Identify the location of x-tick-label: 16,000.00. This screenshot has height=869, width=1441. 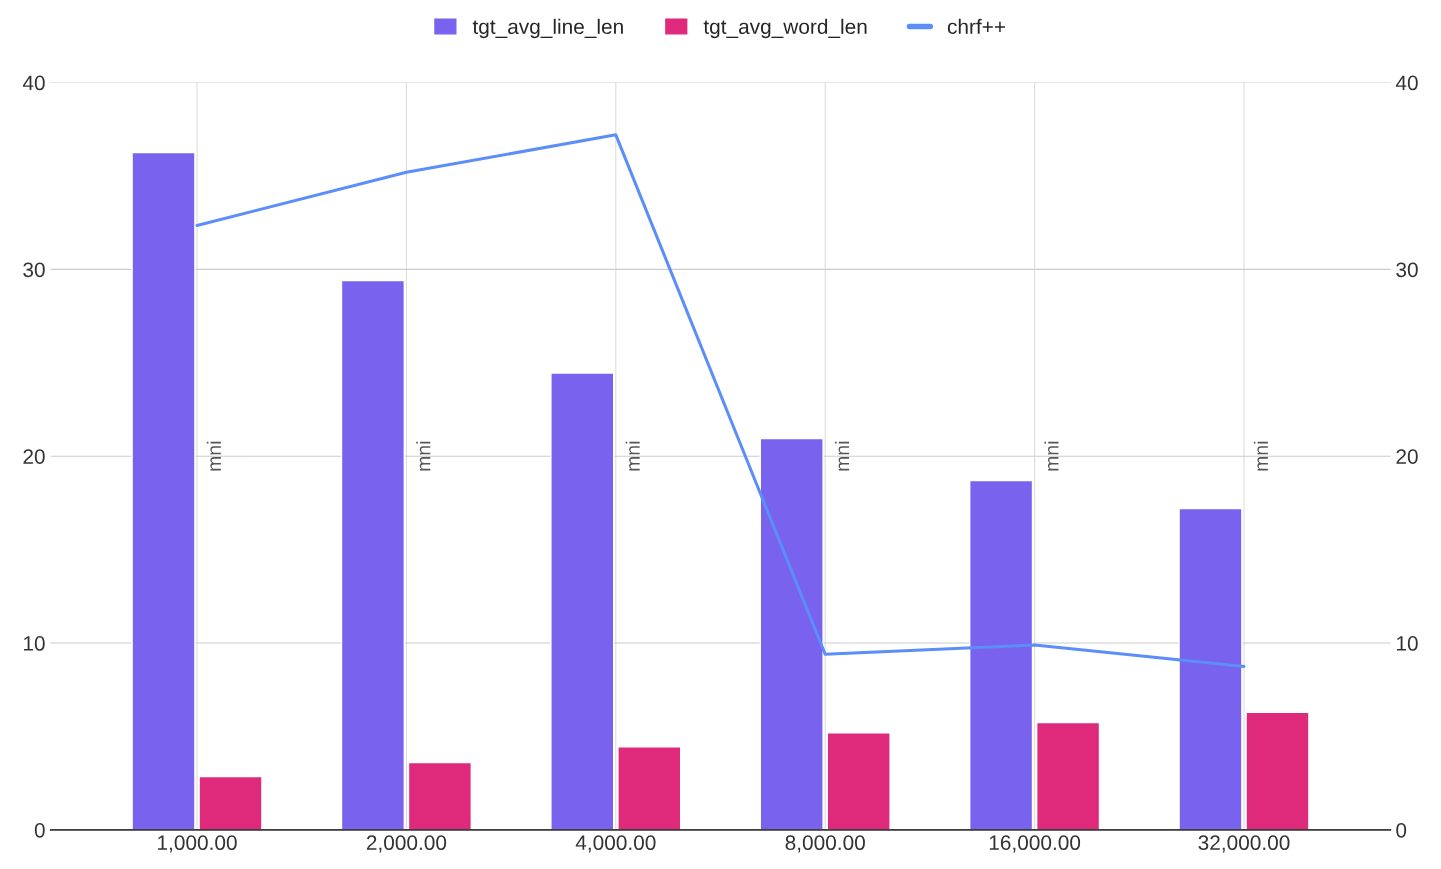
(1035, 844).